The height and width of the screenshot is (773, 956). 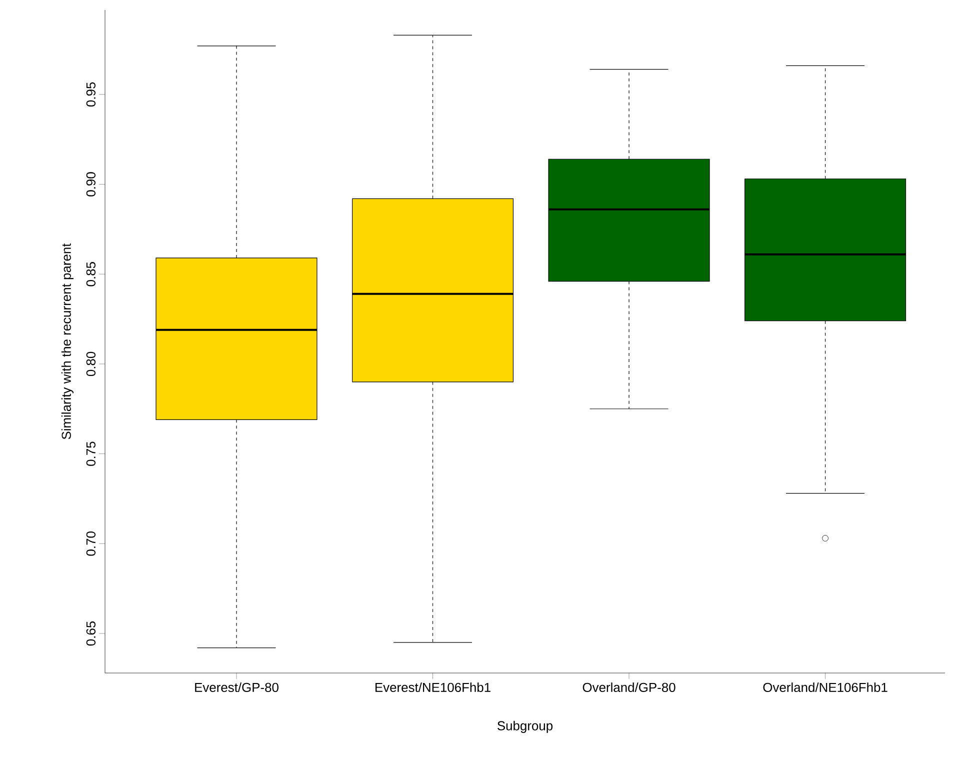 What do you see at coordinates (91, 94) in the screenshot?
I see `y-tick-label: 0.95` at bounding box center [91, 94].